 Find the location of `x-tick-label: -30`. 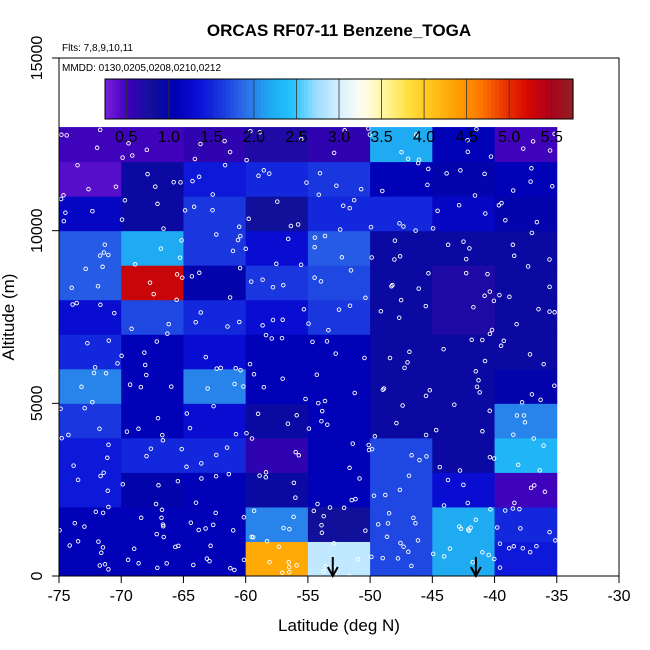

x-tick-label: -30 is located at coordinates (618, 596).